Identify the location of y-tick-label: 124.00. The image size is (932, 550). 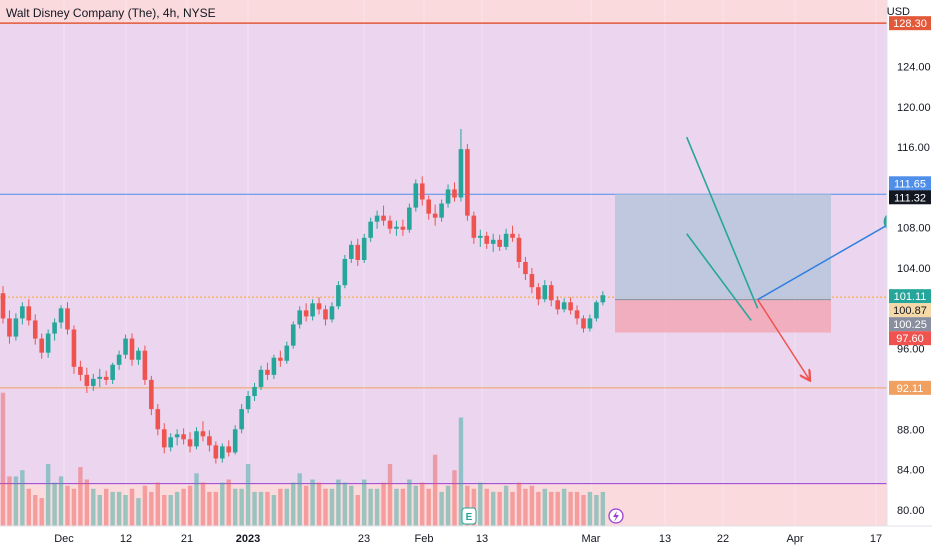
(914, 68).